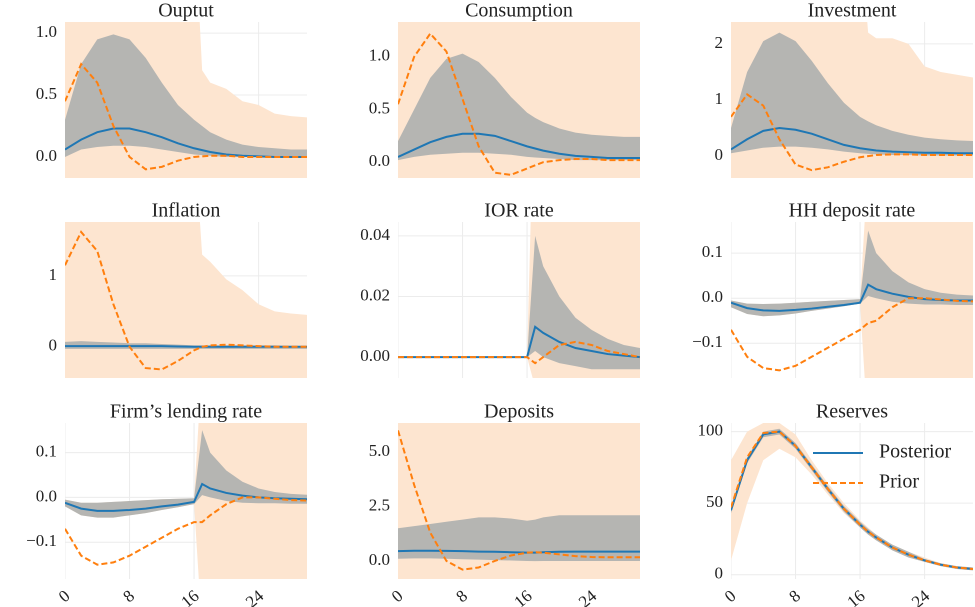 This screenshot has height=607, width=975. I want to click on legend-label: Prior, so click(899, 482).